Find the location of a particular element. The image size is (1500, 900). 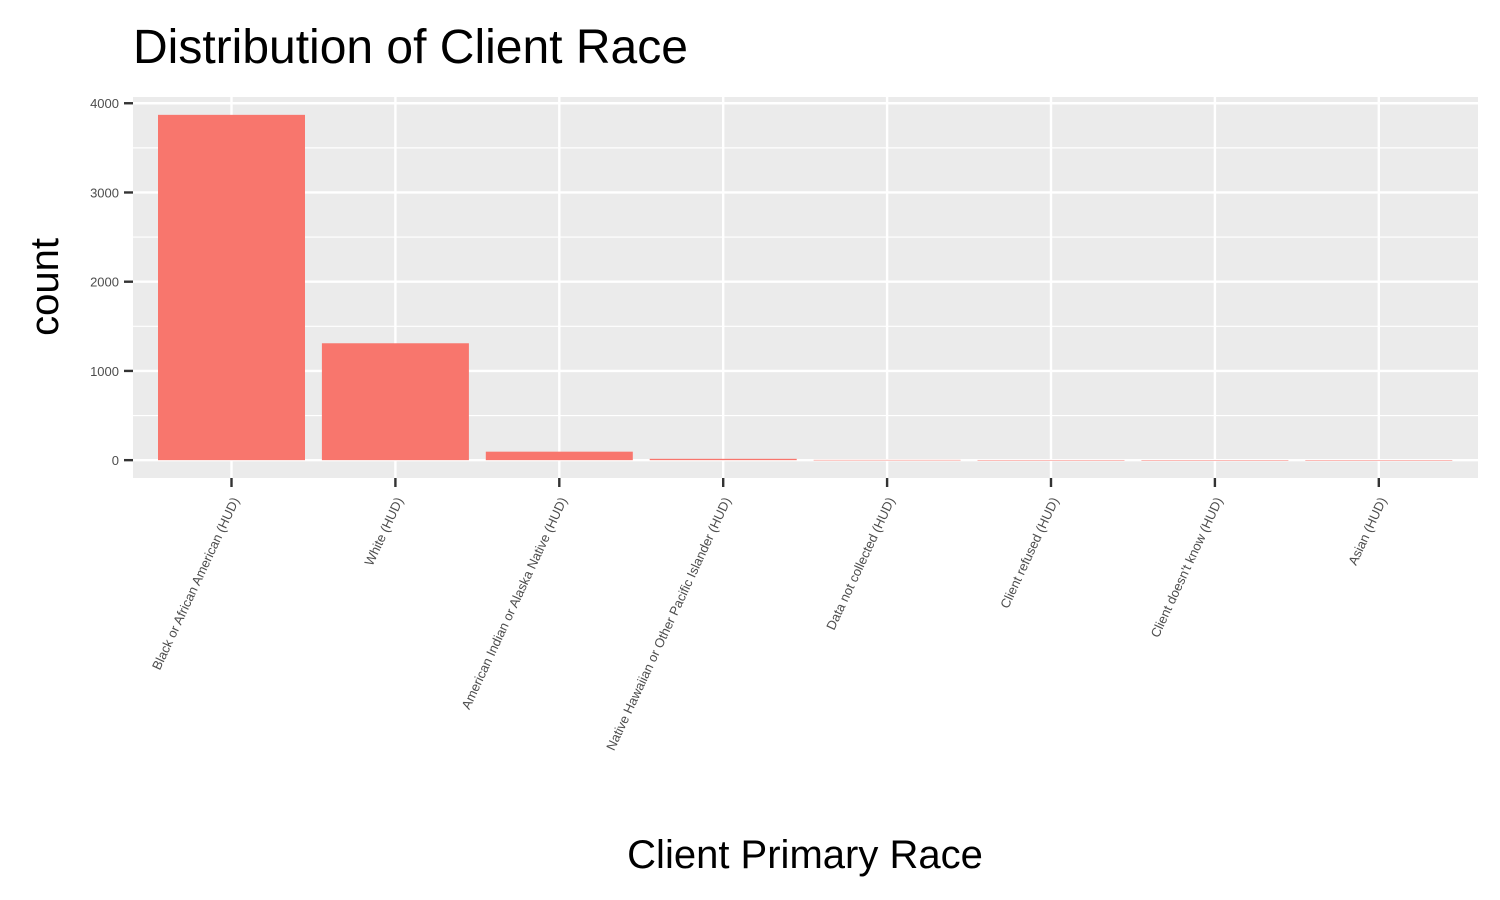

y-tick-label: 2000 is located at coordinates (104, 282).